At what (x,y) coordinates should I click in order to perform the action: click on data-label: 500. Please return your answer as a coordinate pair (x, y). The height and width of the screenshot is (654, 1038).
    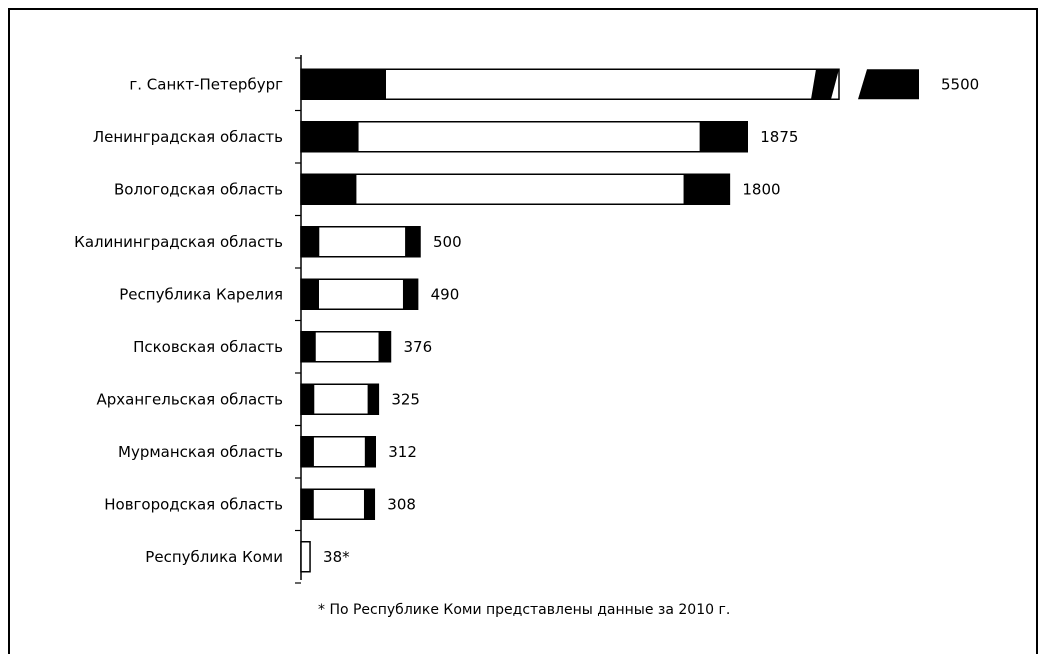
    Looking at the image, I should click on (447, 242).